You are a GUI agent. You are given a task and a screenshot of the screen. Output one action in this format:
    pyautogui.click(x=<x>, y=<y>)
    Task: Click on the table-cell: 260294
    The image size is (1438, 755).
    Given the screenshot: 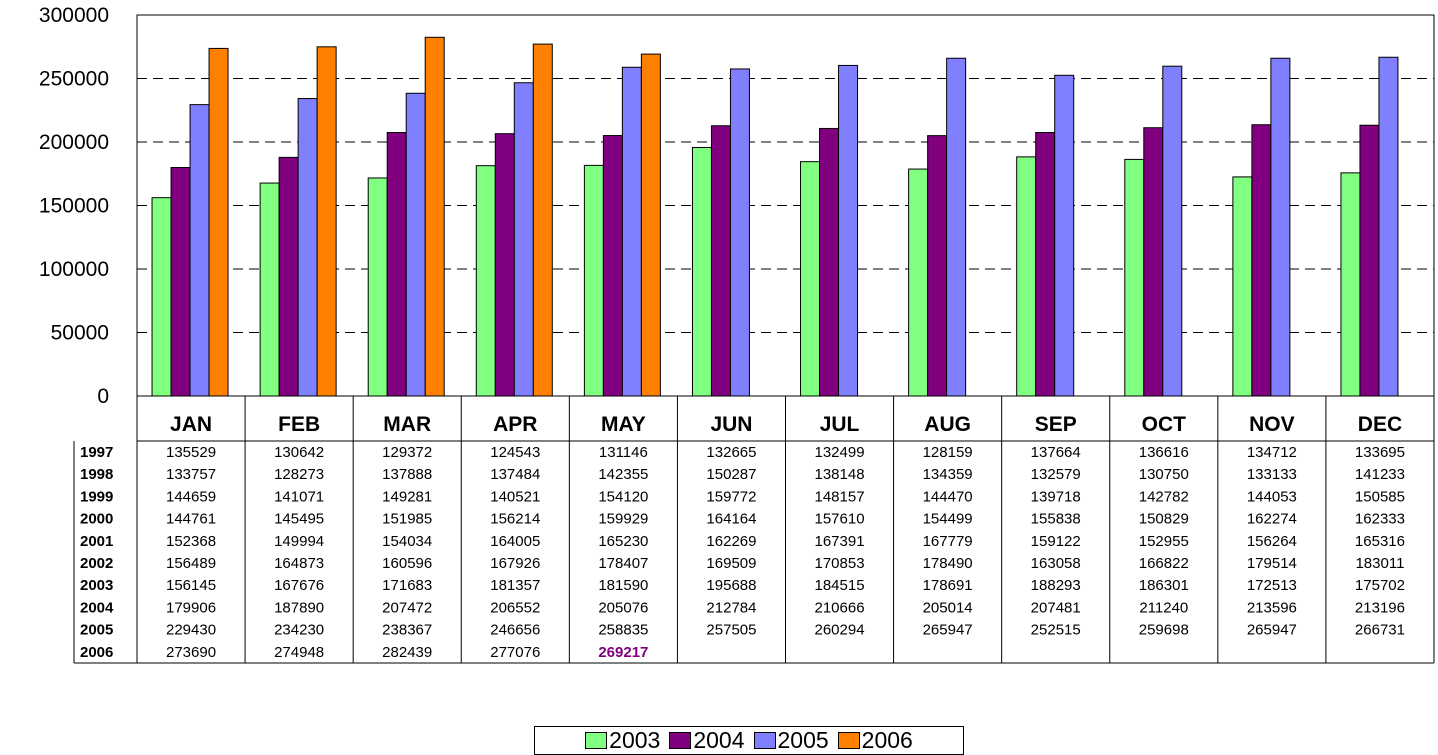 What is the action you would take?
    pyautogui.click(x=840, y=630)
    